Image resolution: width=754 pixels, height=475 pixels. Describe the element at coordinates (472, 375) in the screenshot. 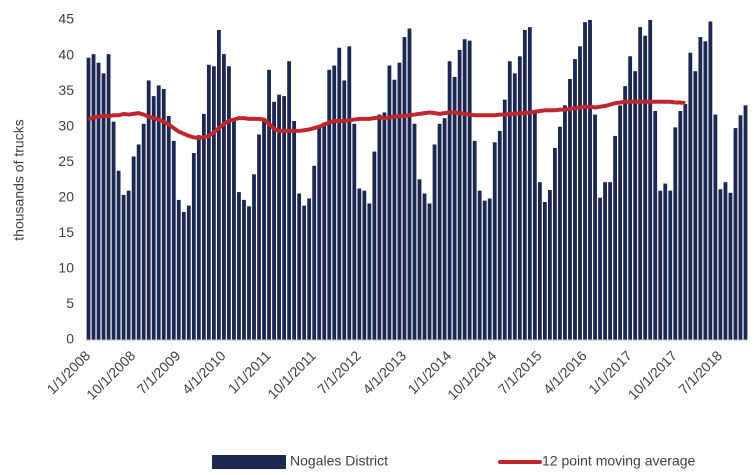

I see `x-tick-label: 10/1/2014` at that location.